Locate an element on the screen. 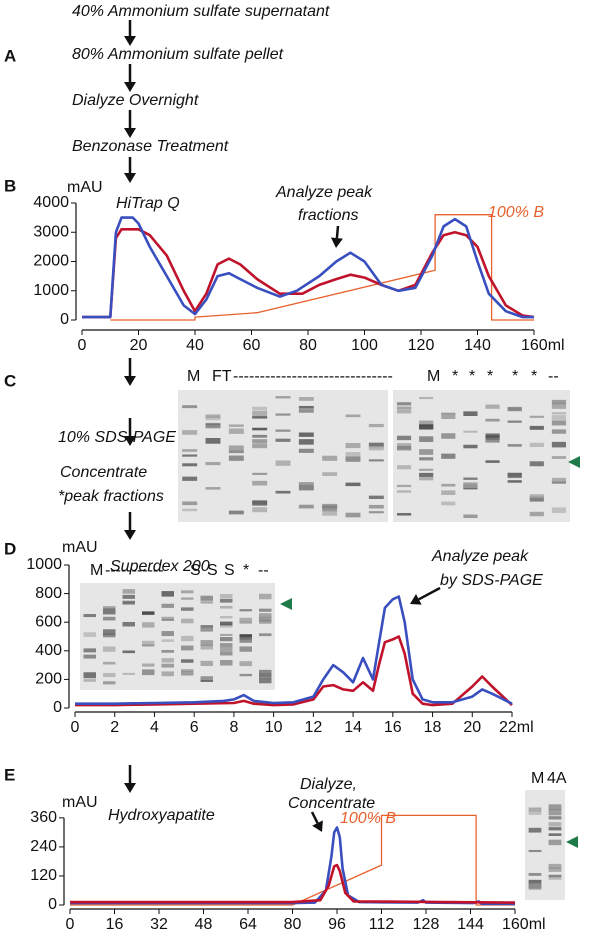 The image size is (590, 939). y-tick-label: 360 is located at coordinates (43, 817).